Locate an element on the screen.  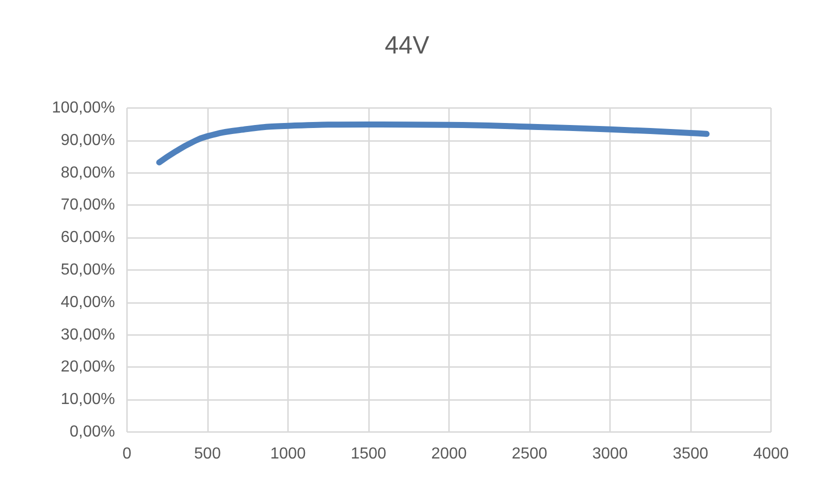
y-tick-label: 50,00% is located at coordinates (87, 270).